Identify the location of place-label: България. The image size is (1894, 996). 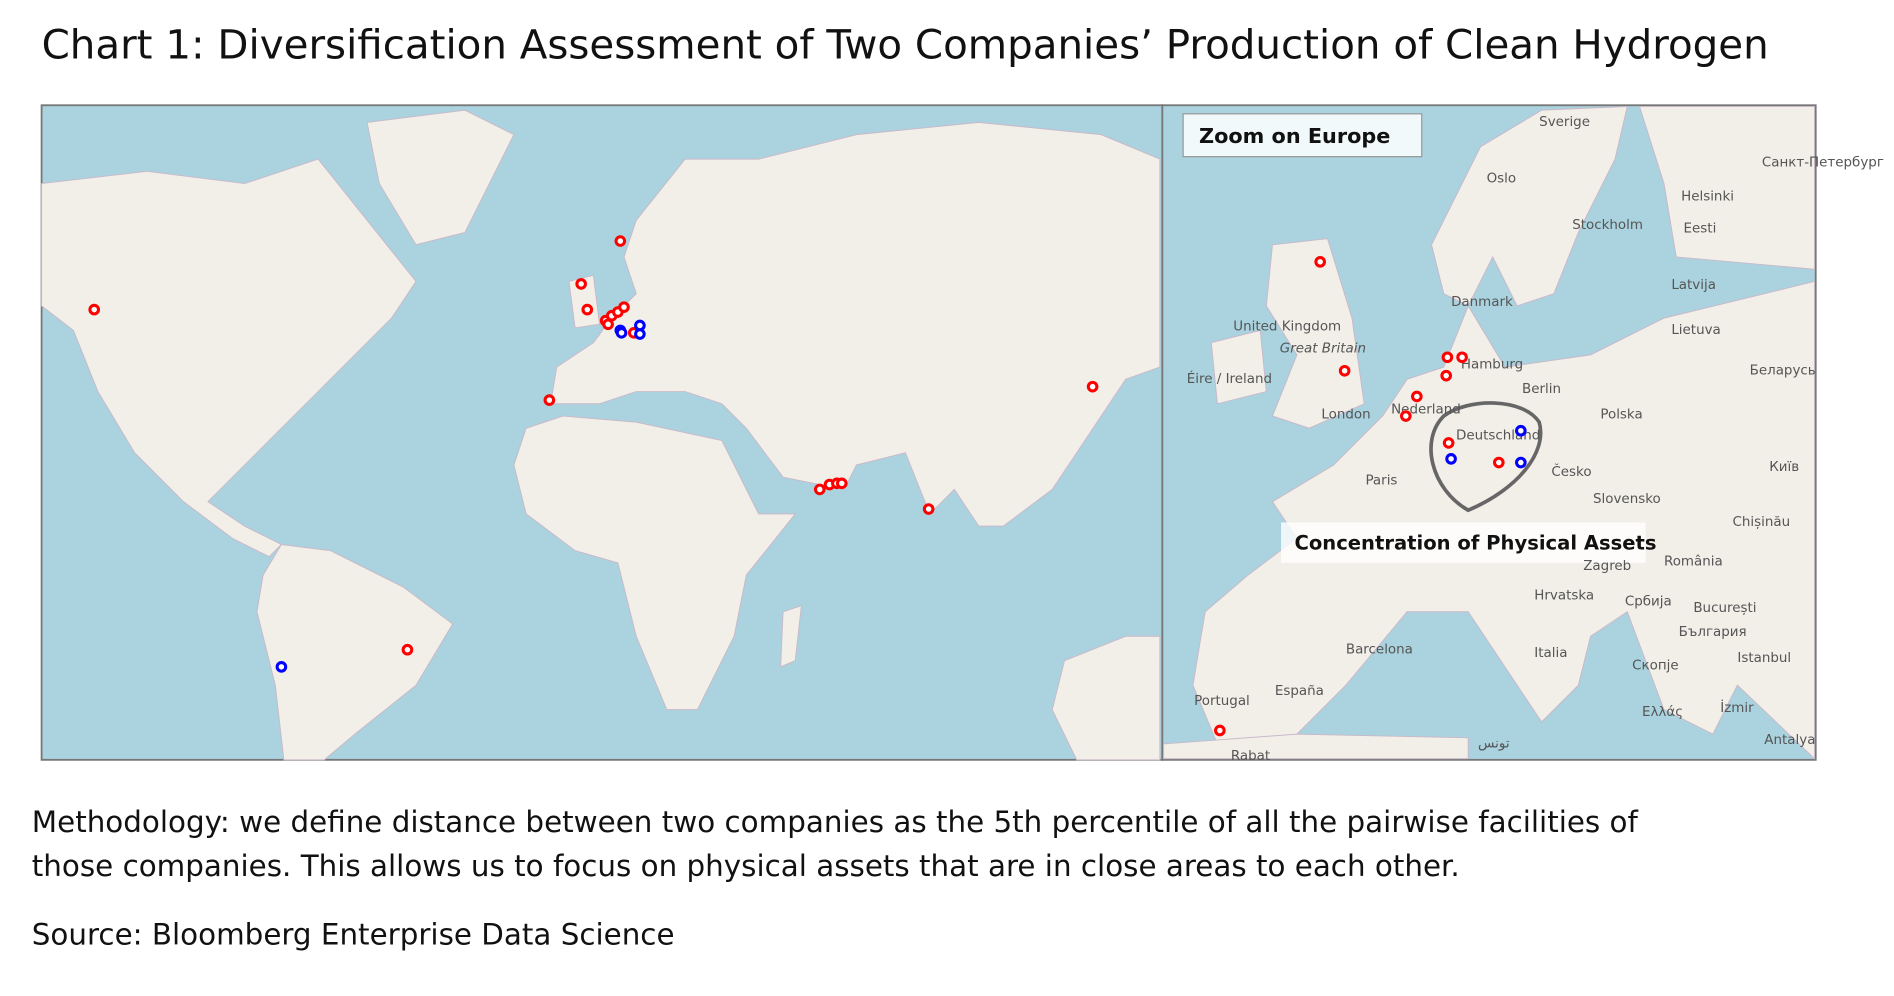
(1713, 632).